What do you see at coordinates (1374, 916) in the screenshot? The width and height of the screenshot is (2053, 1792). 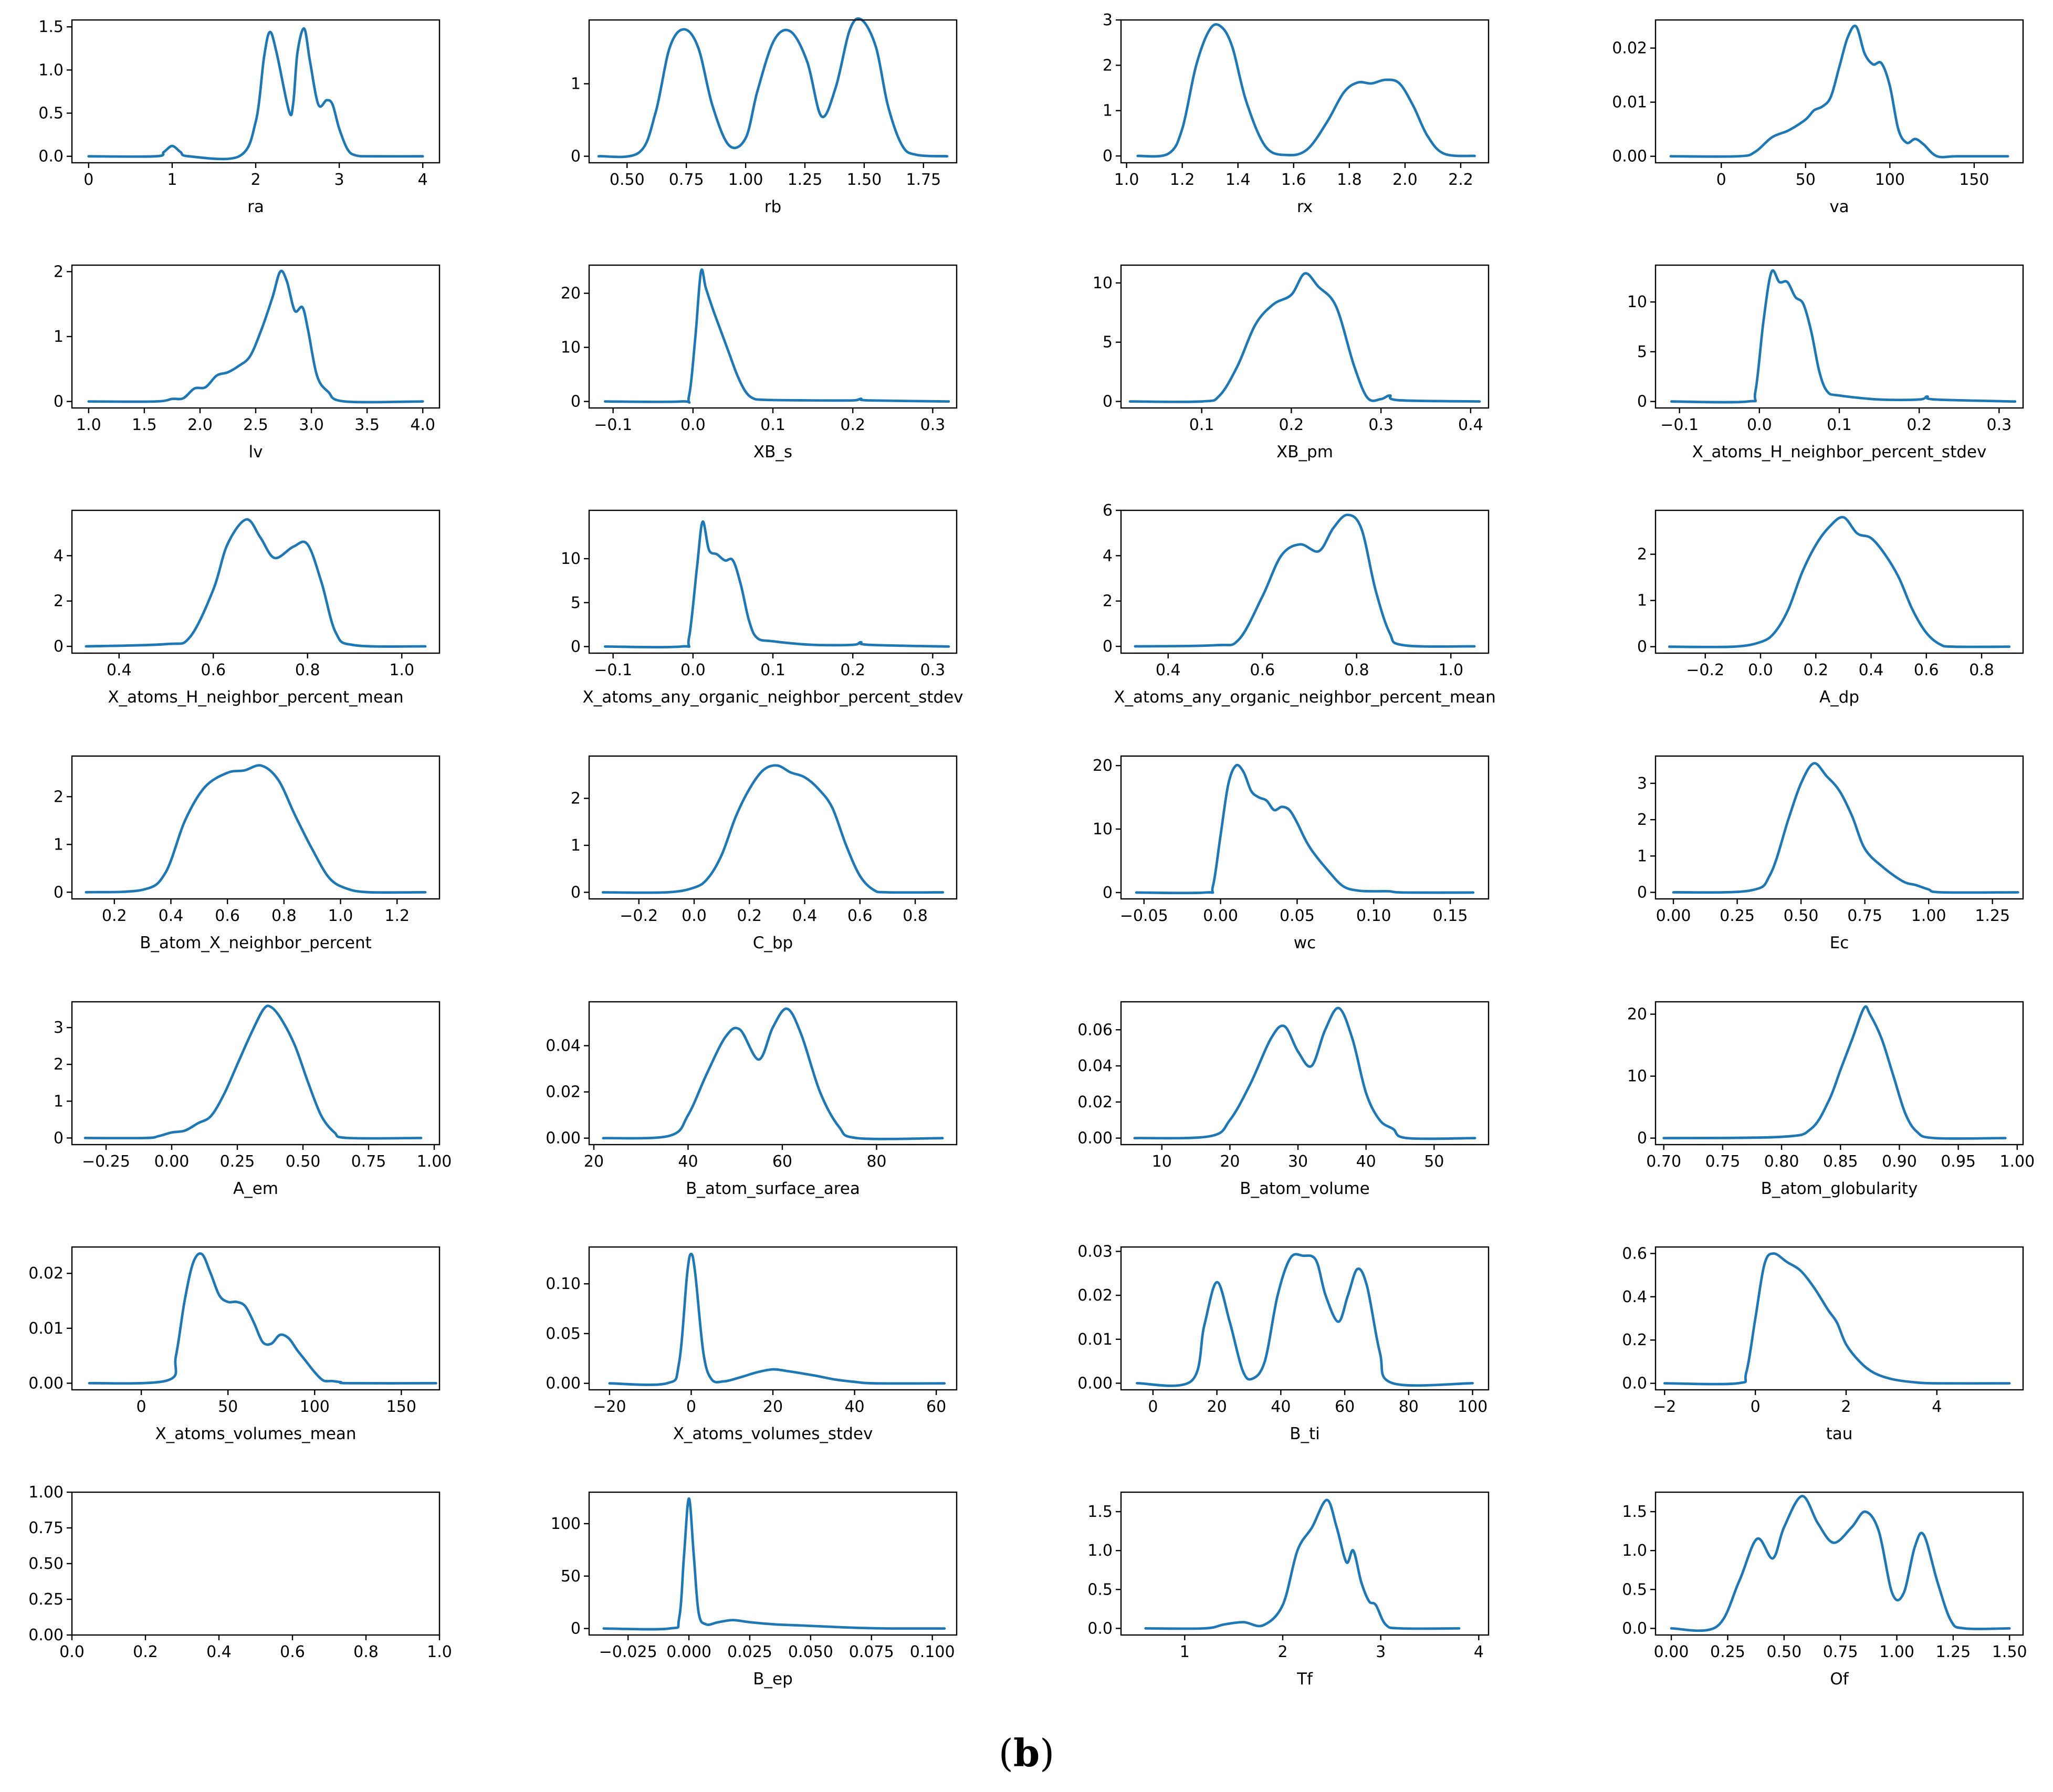 I see `x-tick-label: 0.10` at bounding box center [1374, 916].